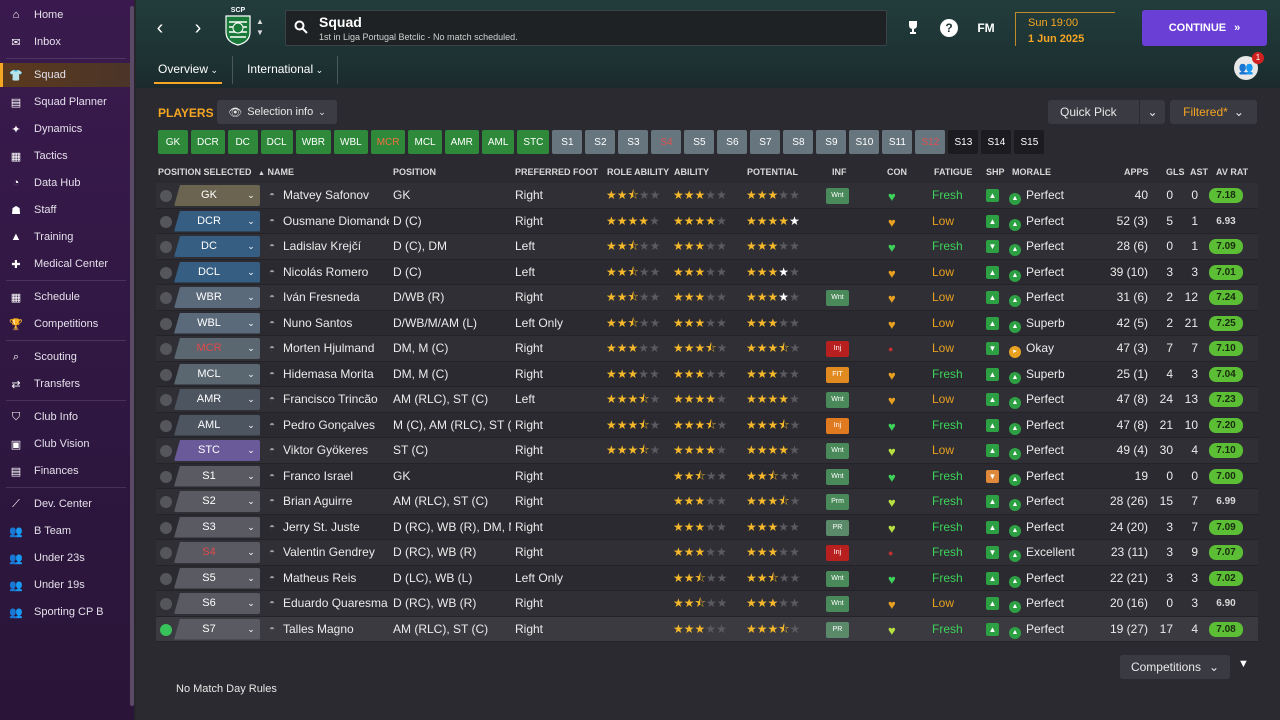 The width and height of the screenshot is (1280, 720). Describe the element at coordinates (837, 502) in the screenshot. I see `info-badge: Prm` at that location.